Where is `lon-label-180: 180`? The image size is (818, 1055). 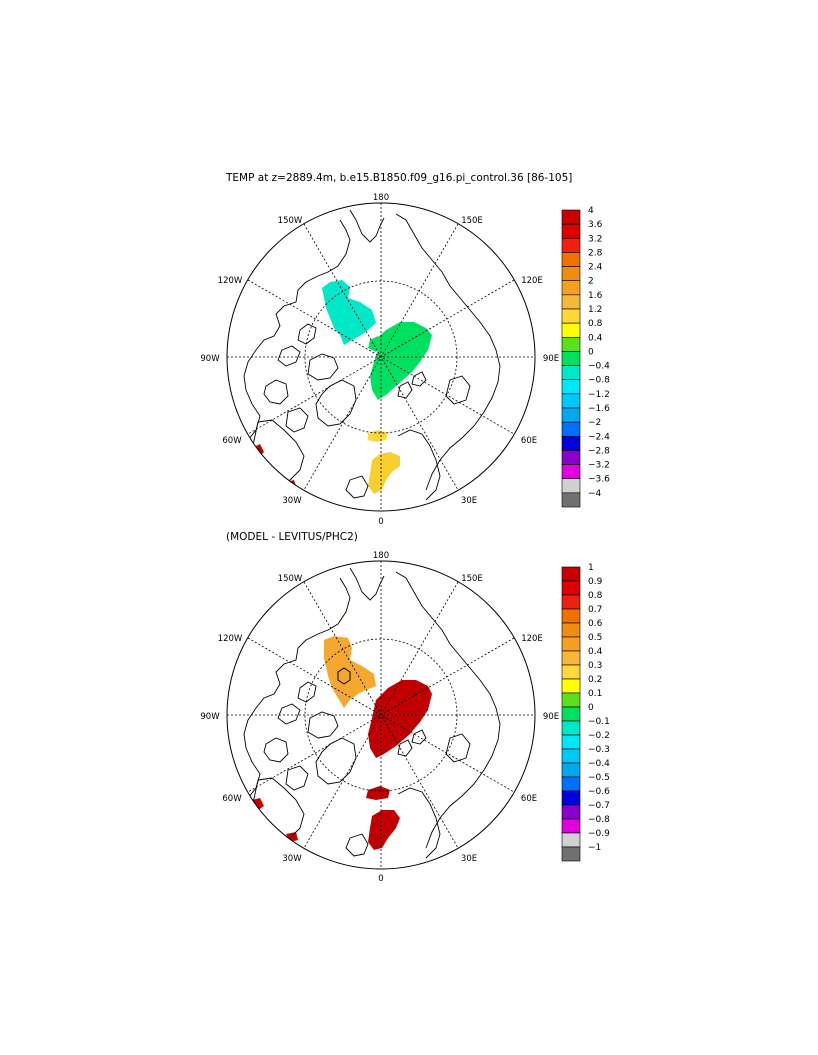
lon-label-180: 180 is located at coordinates (381, 198).